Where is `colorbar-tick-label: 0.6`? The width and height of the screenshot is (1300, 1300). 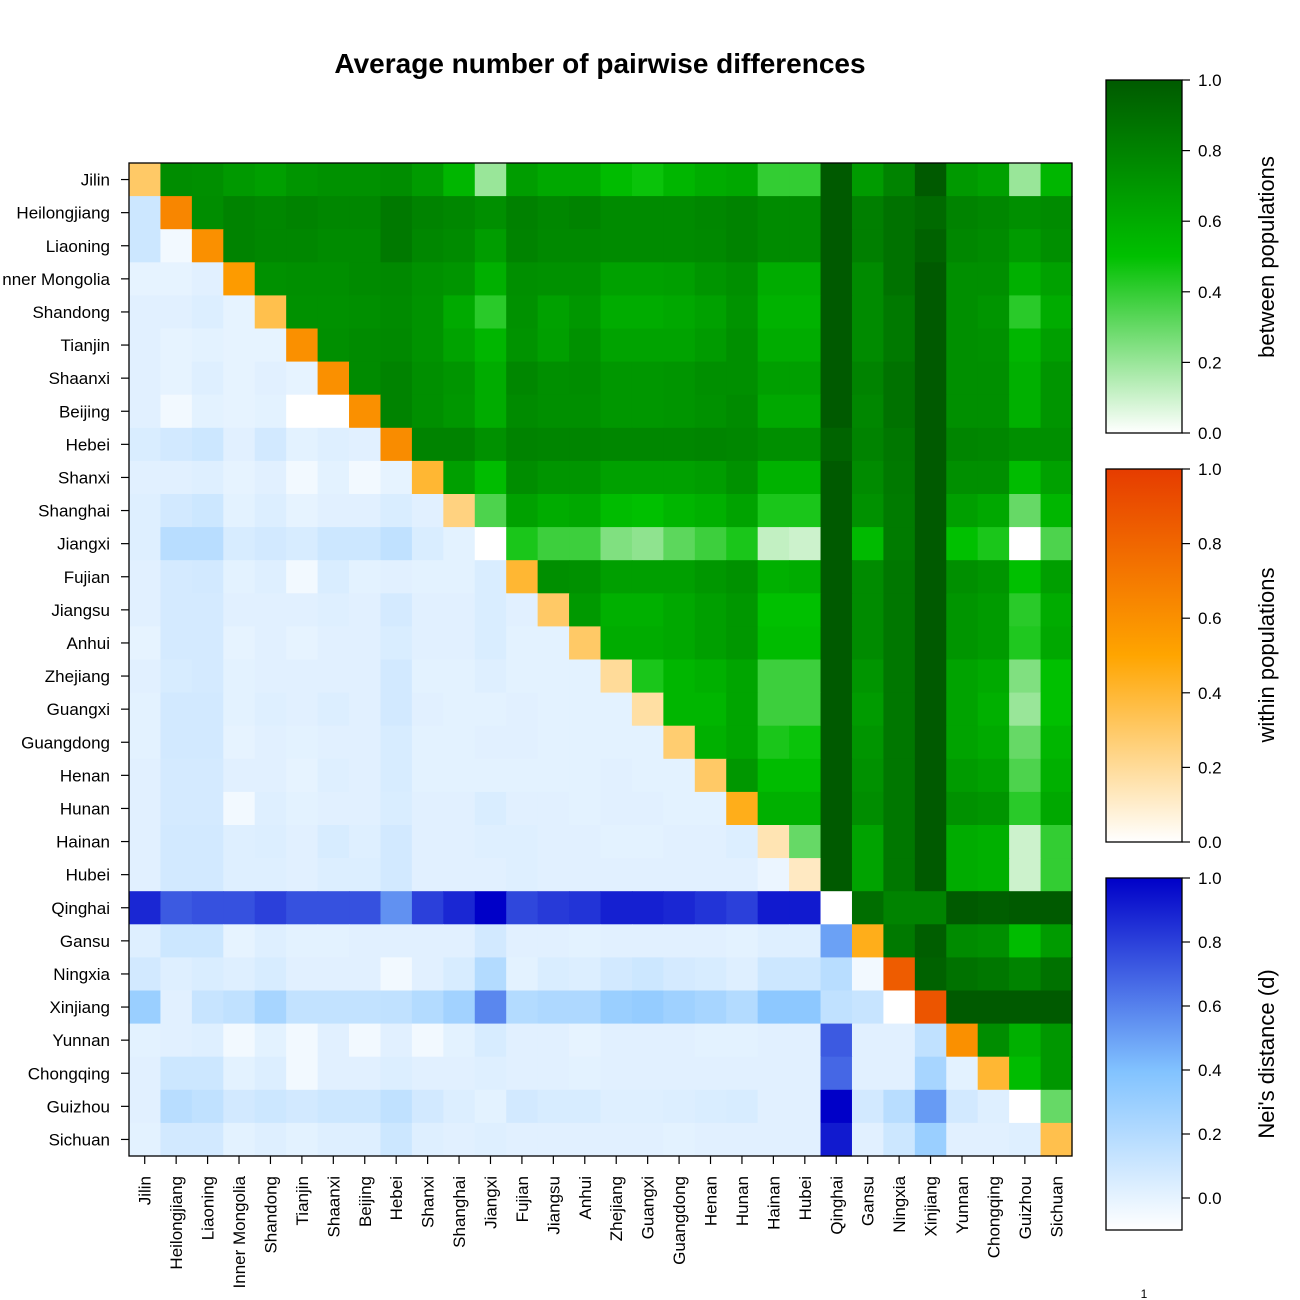
colorbar-tick-label: 0.6 is located at coordinates (1210, 618).